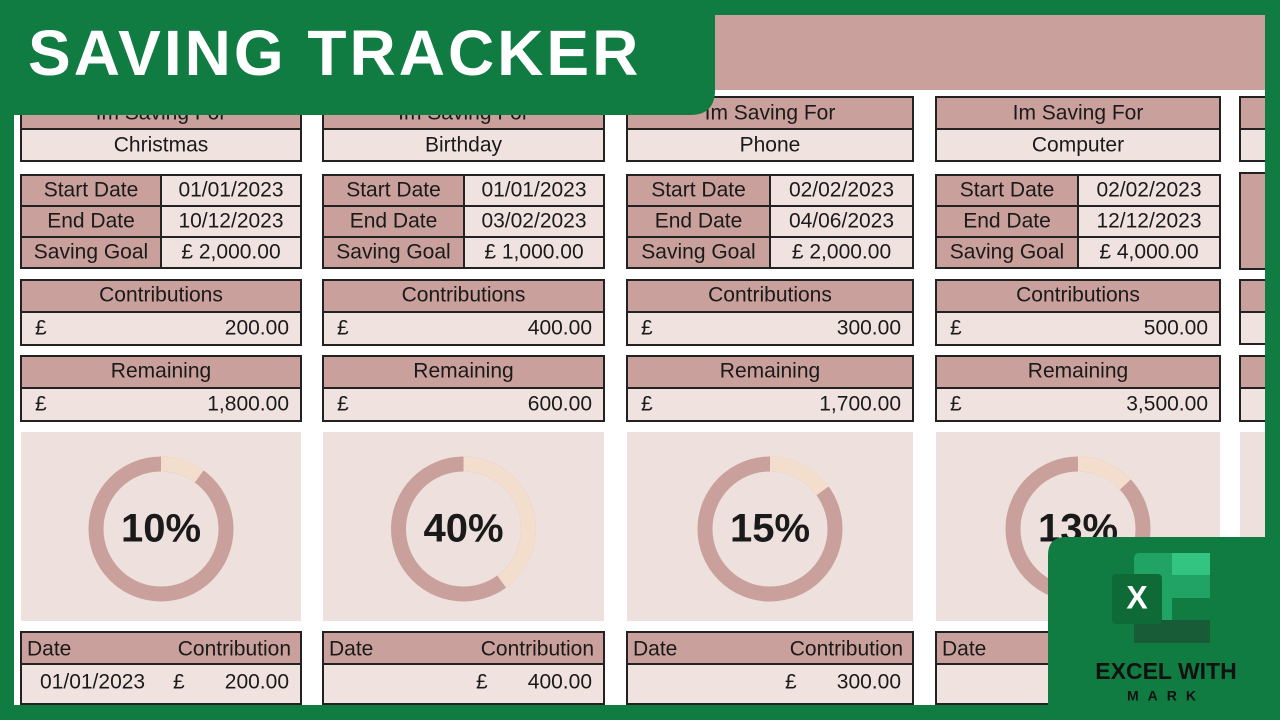 The height and width of the screenshot is (720, 1280). I want to click on logo-text: MARK, so click(1166, 696).